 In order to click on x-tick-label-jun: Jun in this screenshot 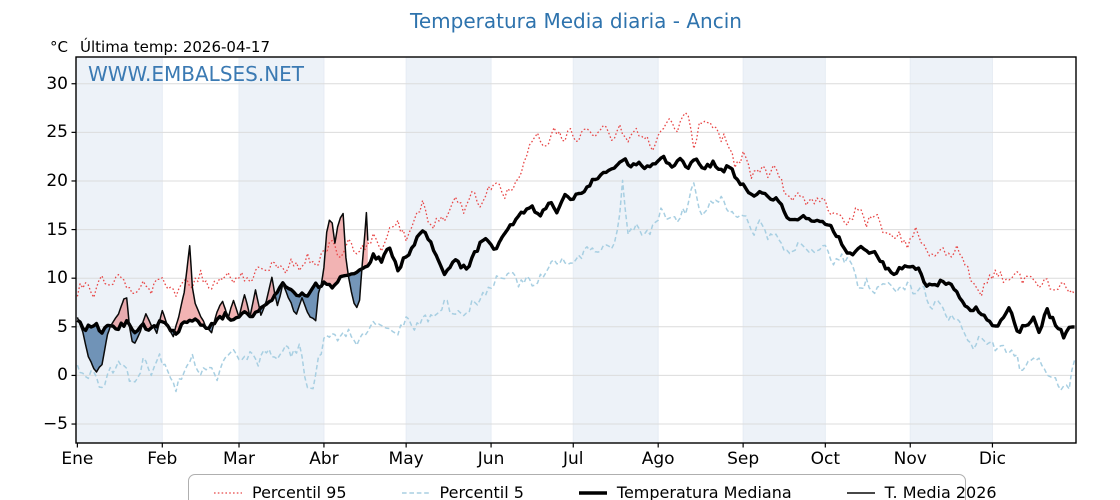, I will do `click(491, 459)`.